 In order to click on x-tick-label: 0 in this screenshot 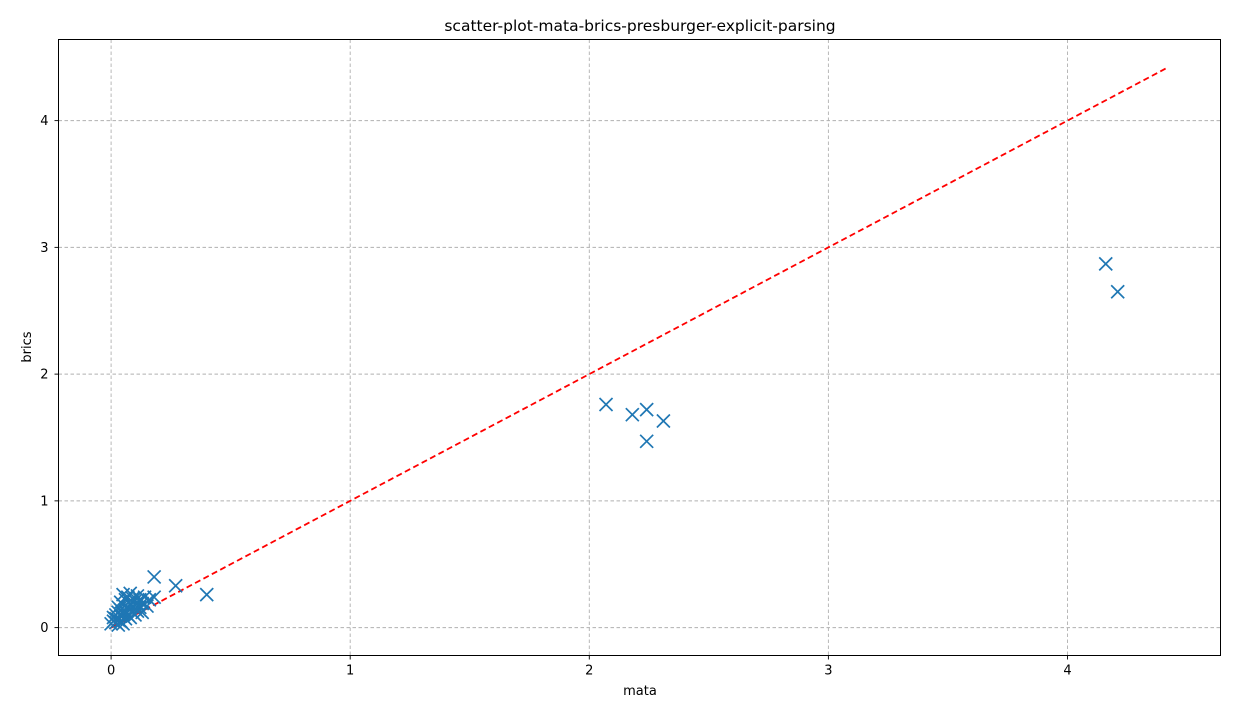, I will do `click(111, 671)`.